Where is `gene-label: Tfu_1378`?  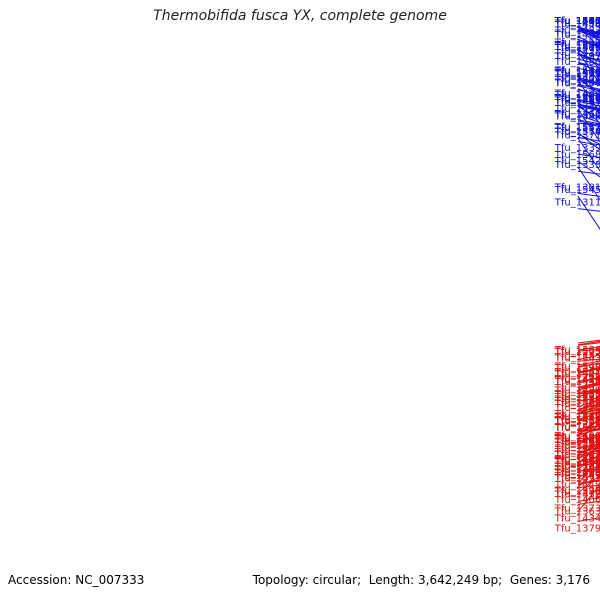
gene-label: Tfu_1378 is located at coordinates (577, 495).